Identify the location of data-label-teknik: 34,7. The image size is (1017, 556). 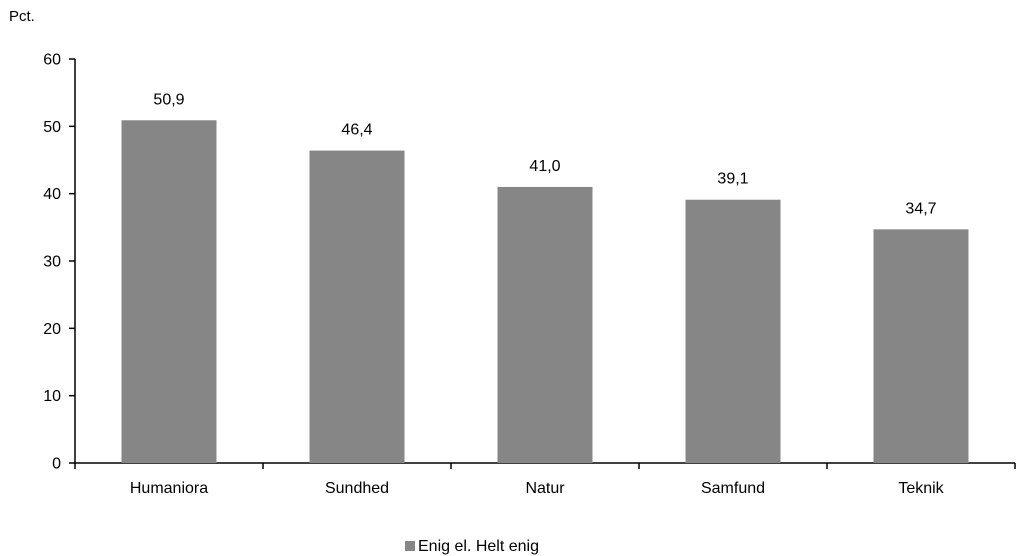
(920, 208).